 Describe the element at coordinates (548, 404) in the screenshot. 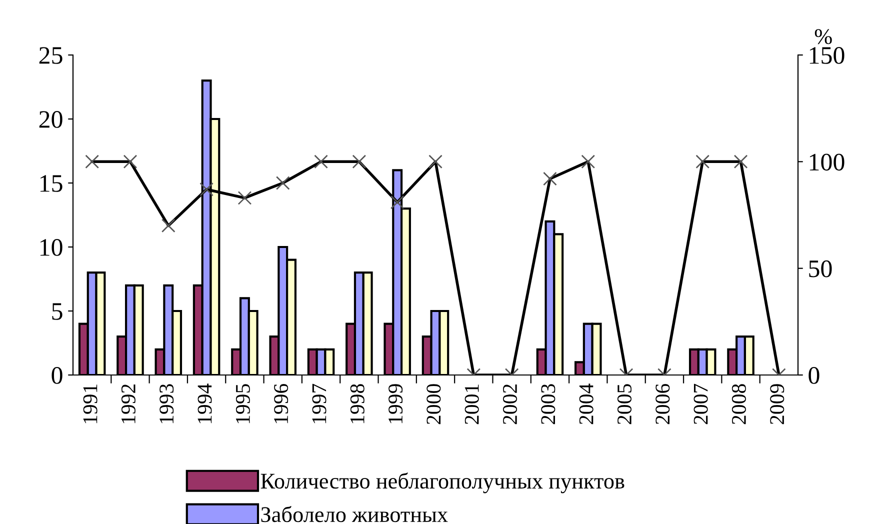

I see `x-tick-label: 2003` at that location.